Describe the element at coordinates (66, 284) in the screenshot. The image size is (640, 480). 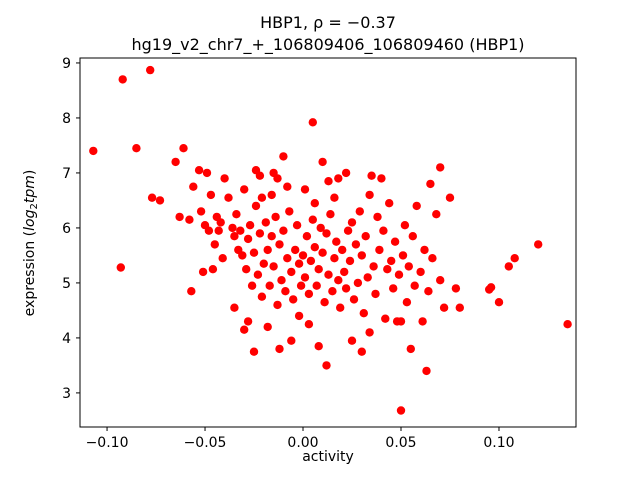
I see `y-tick-label: 5` at that location.